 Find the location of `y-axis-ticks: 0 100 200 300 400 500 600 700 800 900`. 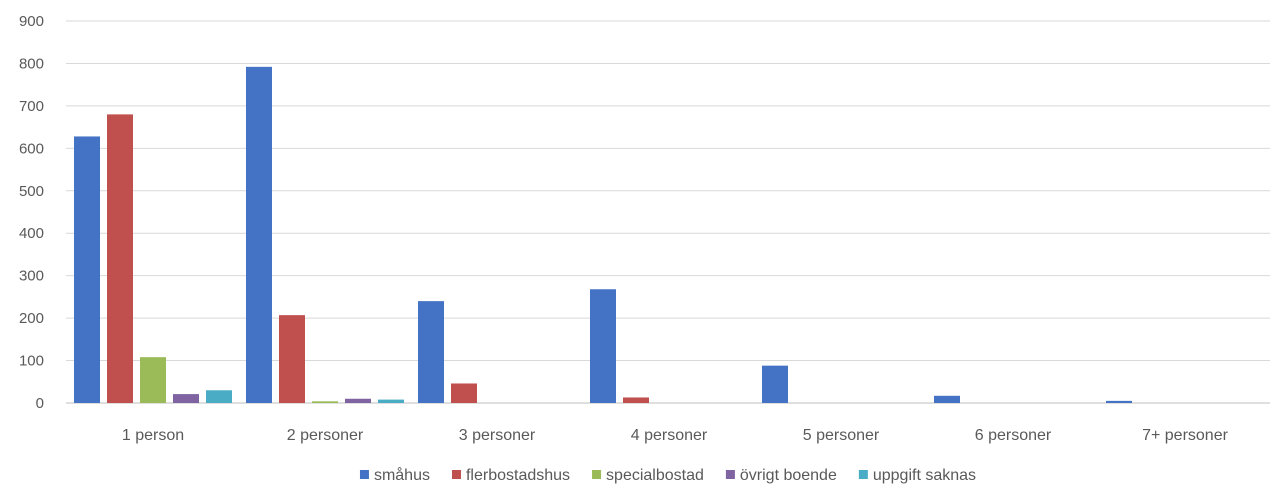

y-axis-ticks: 0 100 200 300 400 500 600 700 800 900 is located at coordinates (31, 212).